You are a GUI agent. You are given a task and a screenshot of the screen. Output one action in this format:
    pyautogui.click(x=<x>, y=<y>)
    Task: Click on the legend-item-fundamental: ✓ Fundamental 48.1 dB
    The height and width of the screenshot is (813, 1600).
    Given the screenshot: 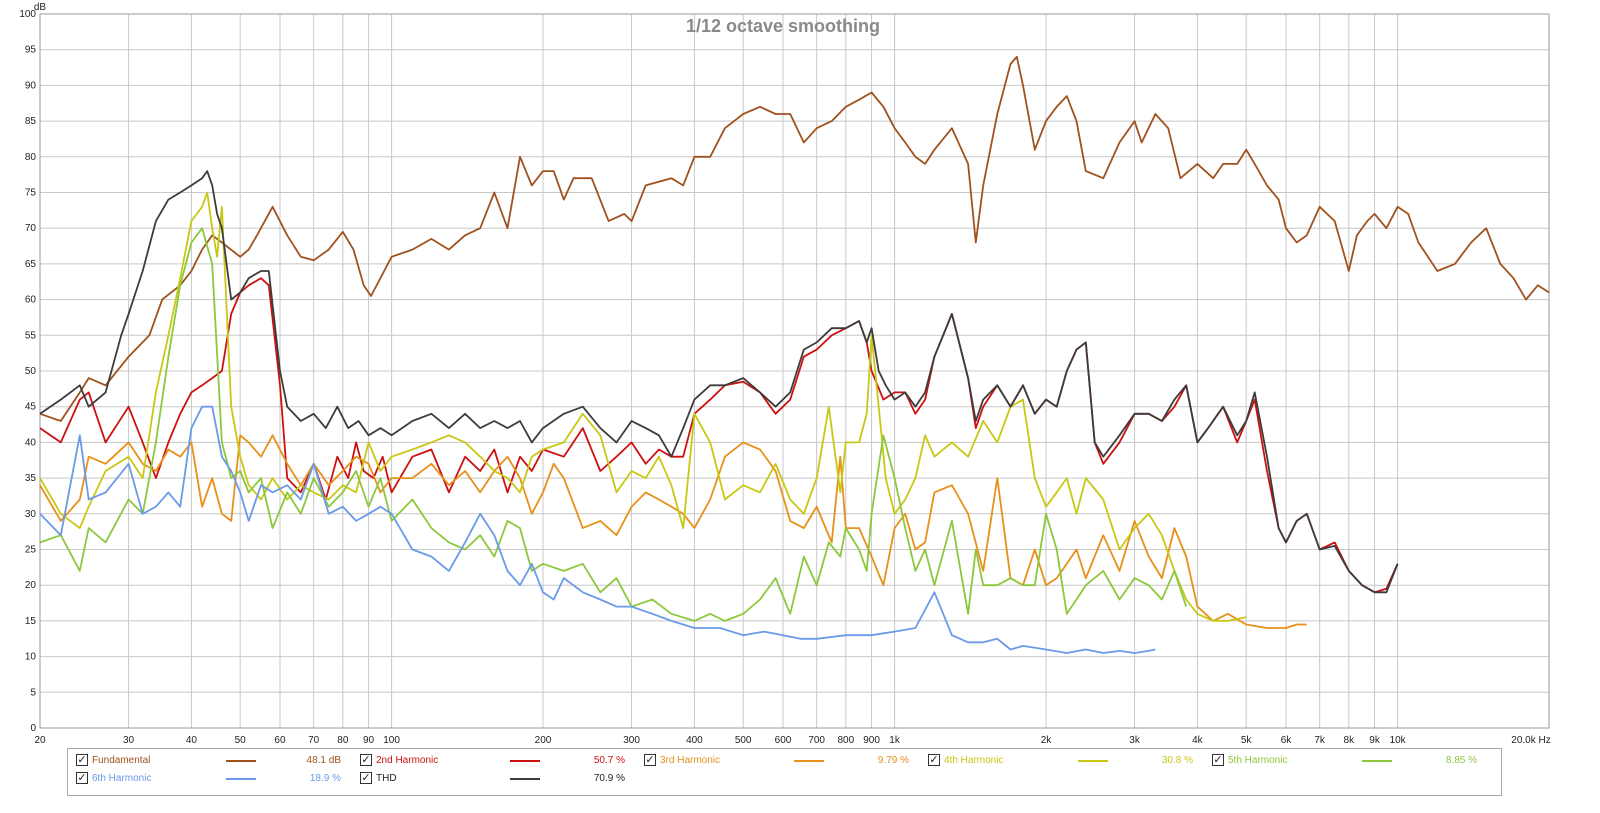 What is the action you would take?
    pyautogui.click(x=216, y=761)
    